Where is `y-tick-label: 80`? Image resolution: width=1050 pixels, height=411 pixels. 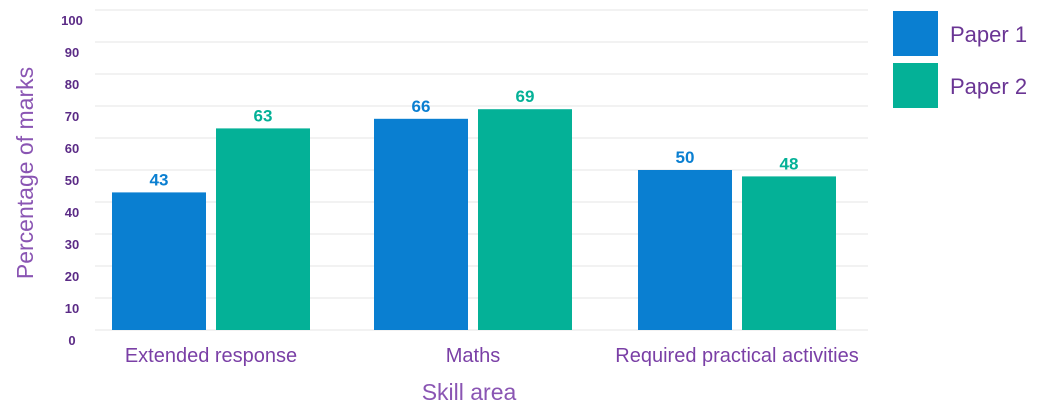
y-tick-label: 80 is located at coordinates (72, 84).